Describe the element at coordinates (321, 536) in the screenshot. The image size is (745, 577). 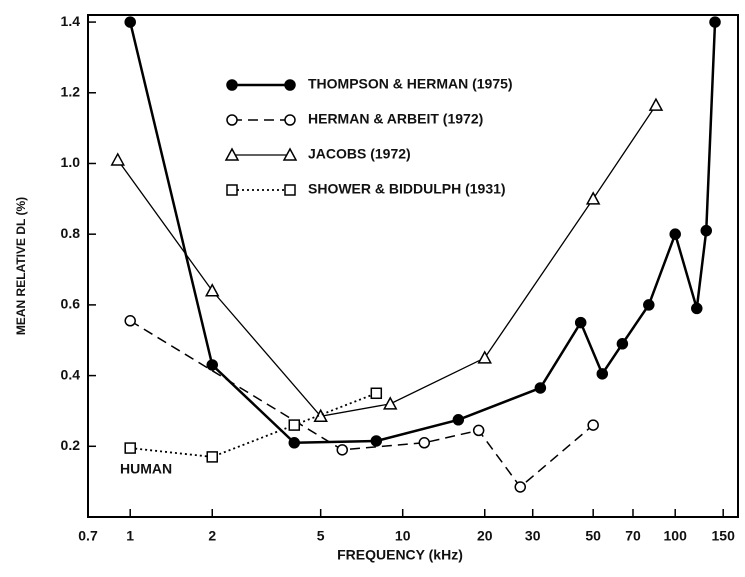
I see `x-tick-label: 5` at that location.